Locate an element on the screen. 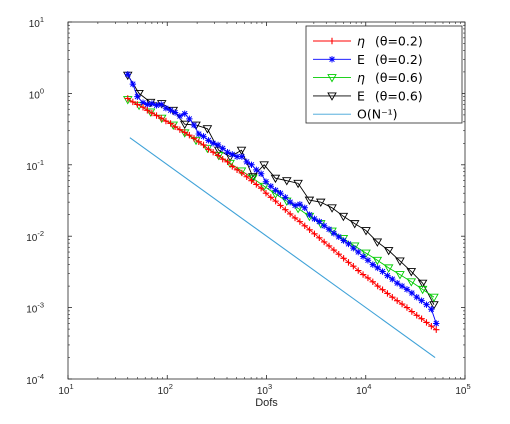 Image resolution: width=510 pixels, height=424 pixels. y-tick-label: 10⁻⁴ is located at coordinates (35, 379).